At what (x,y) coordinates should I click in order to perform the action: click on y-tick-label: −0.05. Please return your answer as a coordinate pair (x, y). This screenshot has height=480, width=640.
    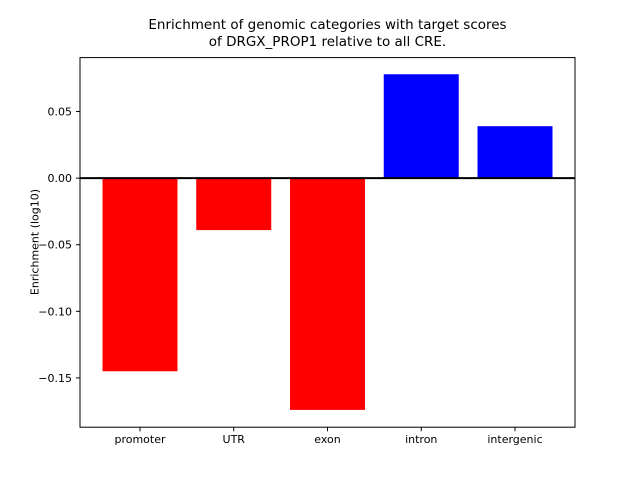
    Looking at the image, I should click on (55, 245).